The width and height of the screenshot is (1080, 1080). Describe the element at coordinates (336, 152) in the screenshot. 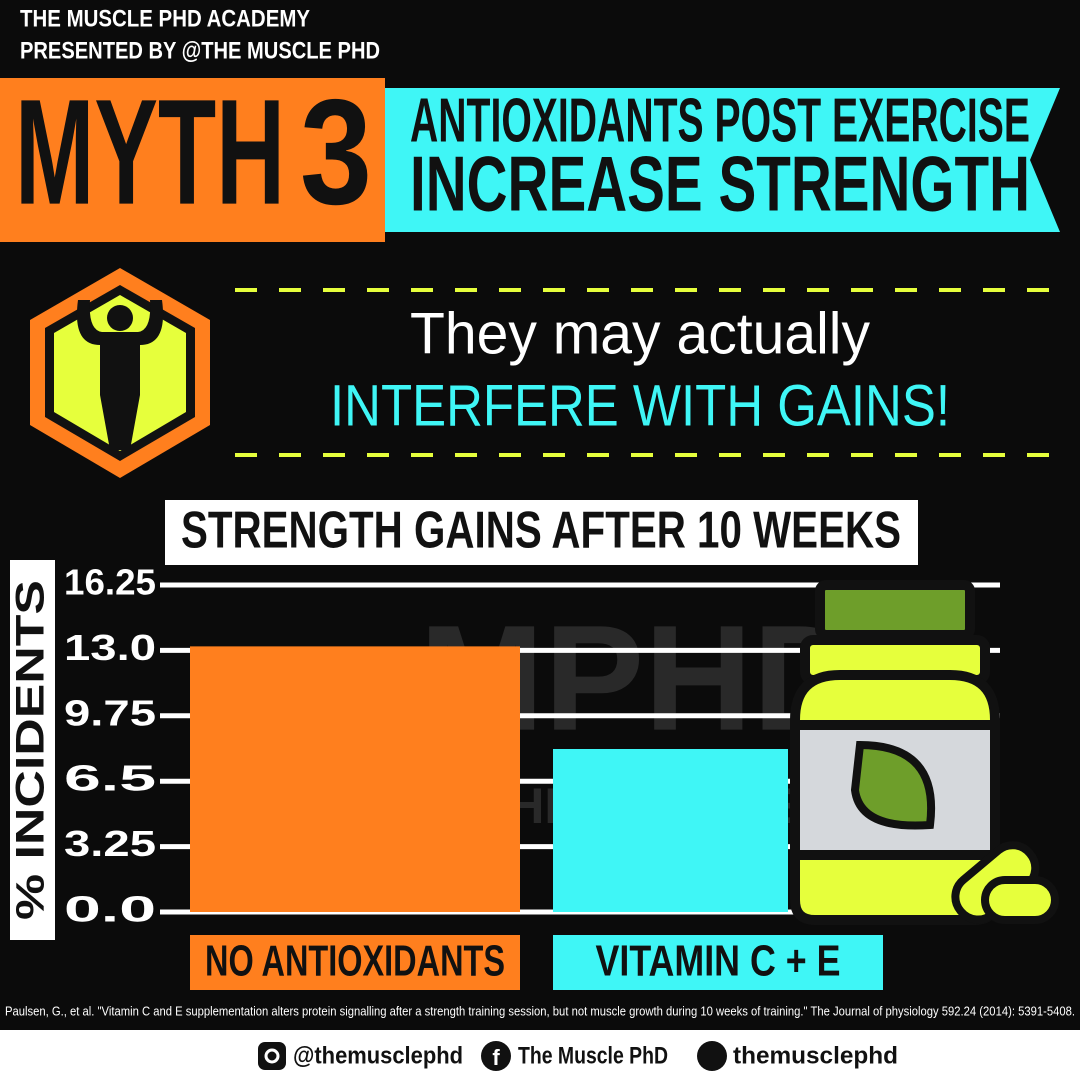

I see `myth-number: 3` at that location.